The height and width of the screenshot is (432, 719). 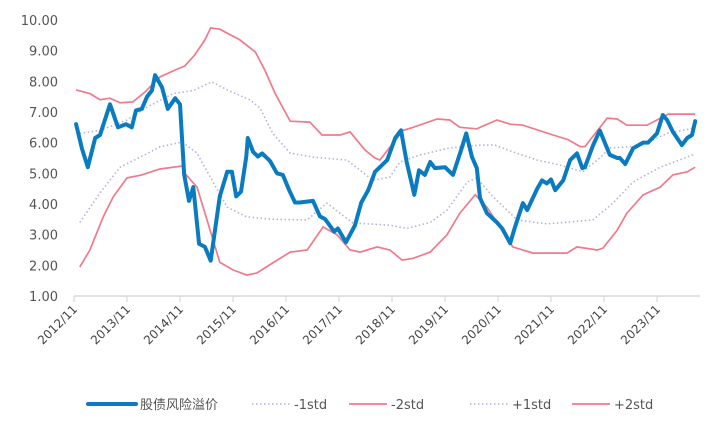 I want to click on y-tick-label: 9.00, so click(x=43, y=52).